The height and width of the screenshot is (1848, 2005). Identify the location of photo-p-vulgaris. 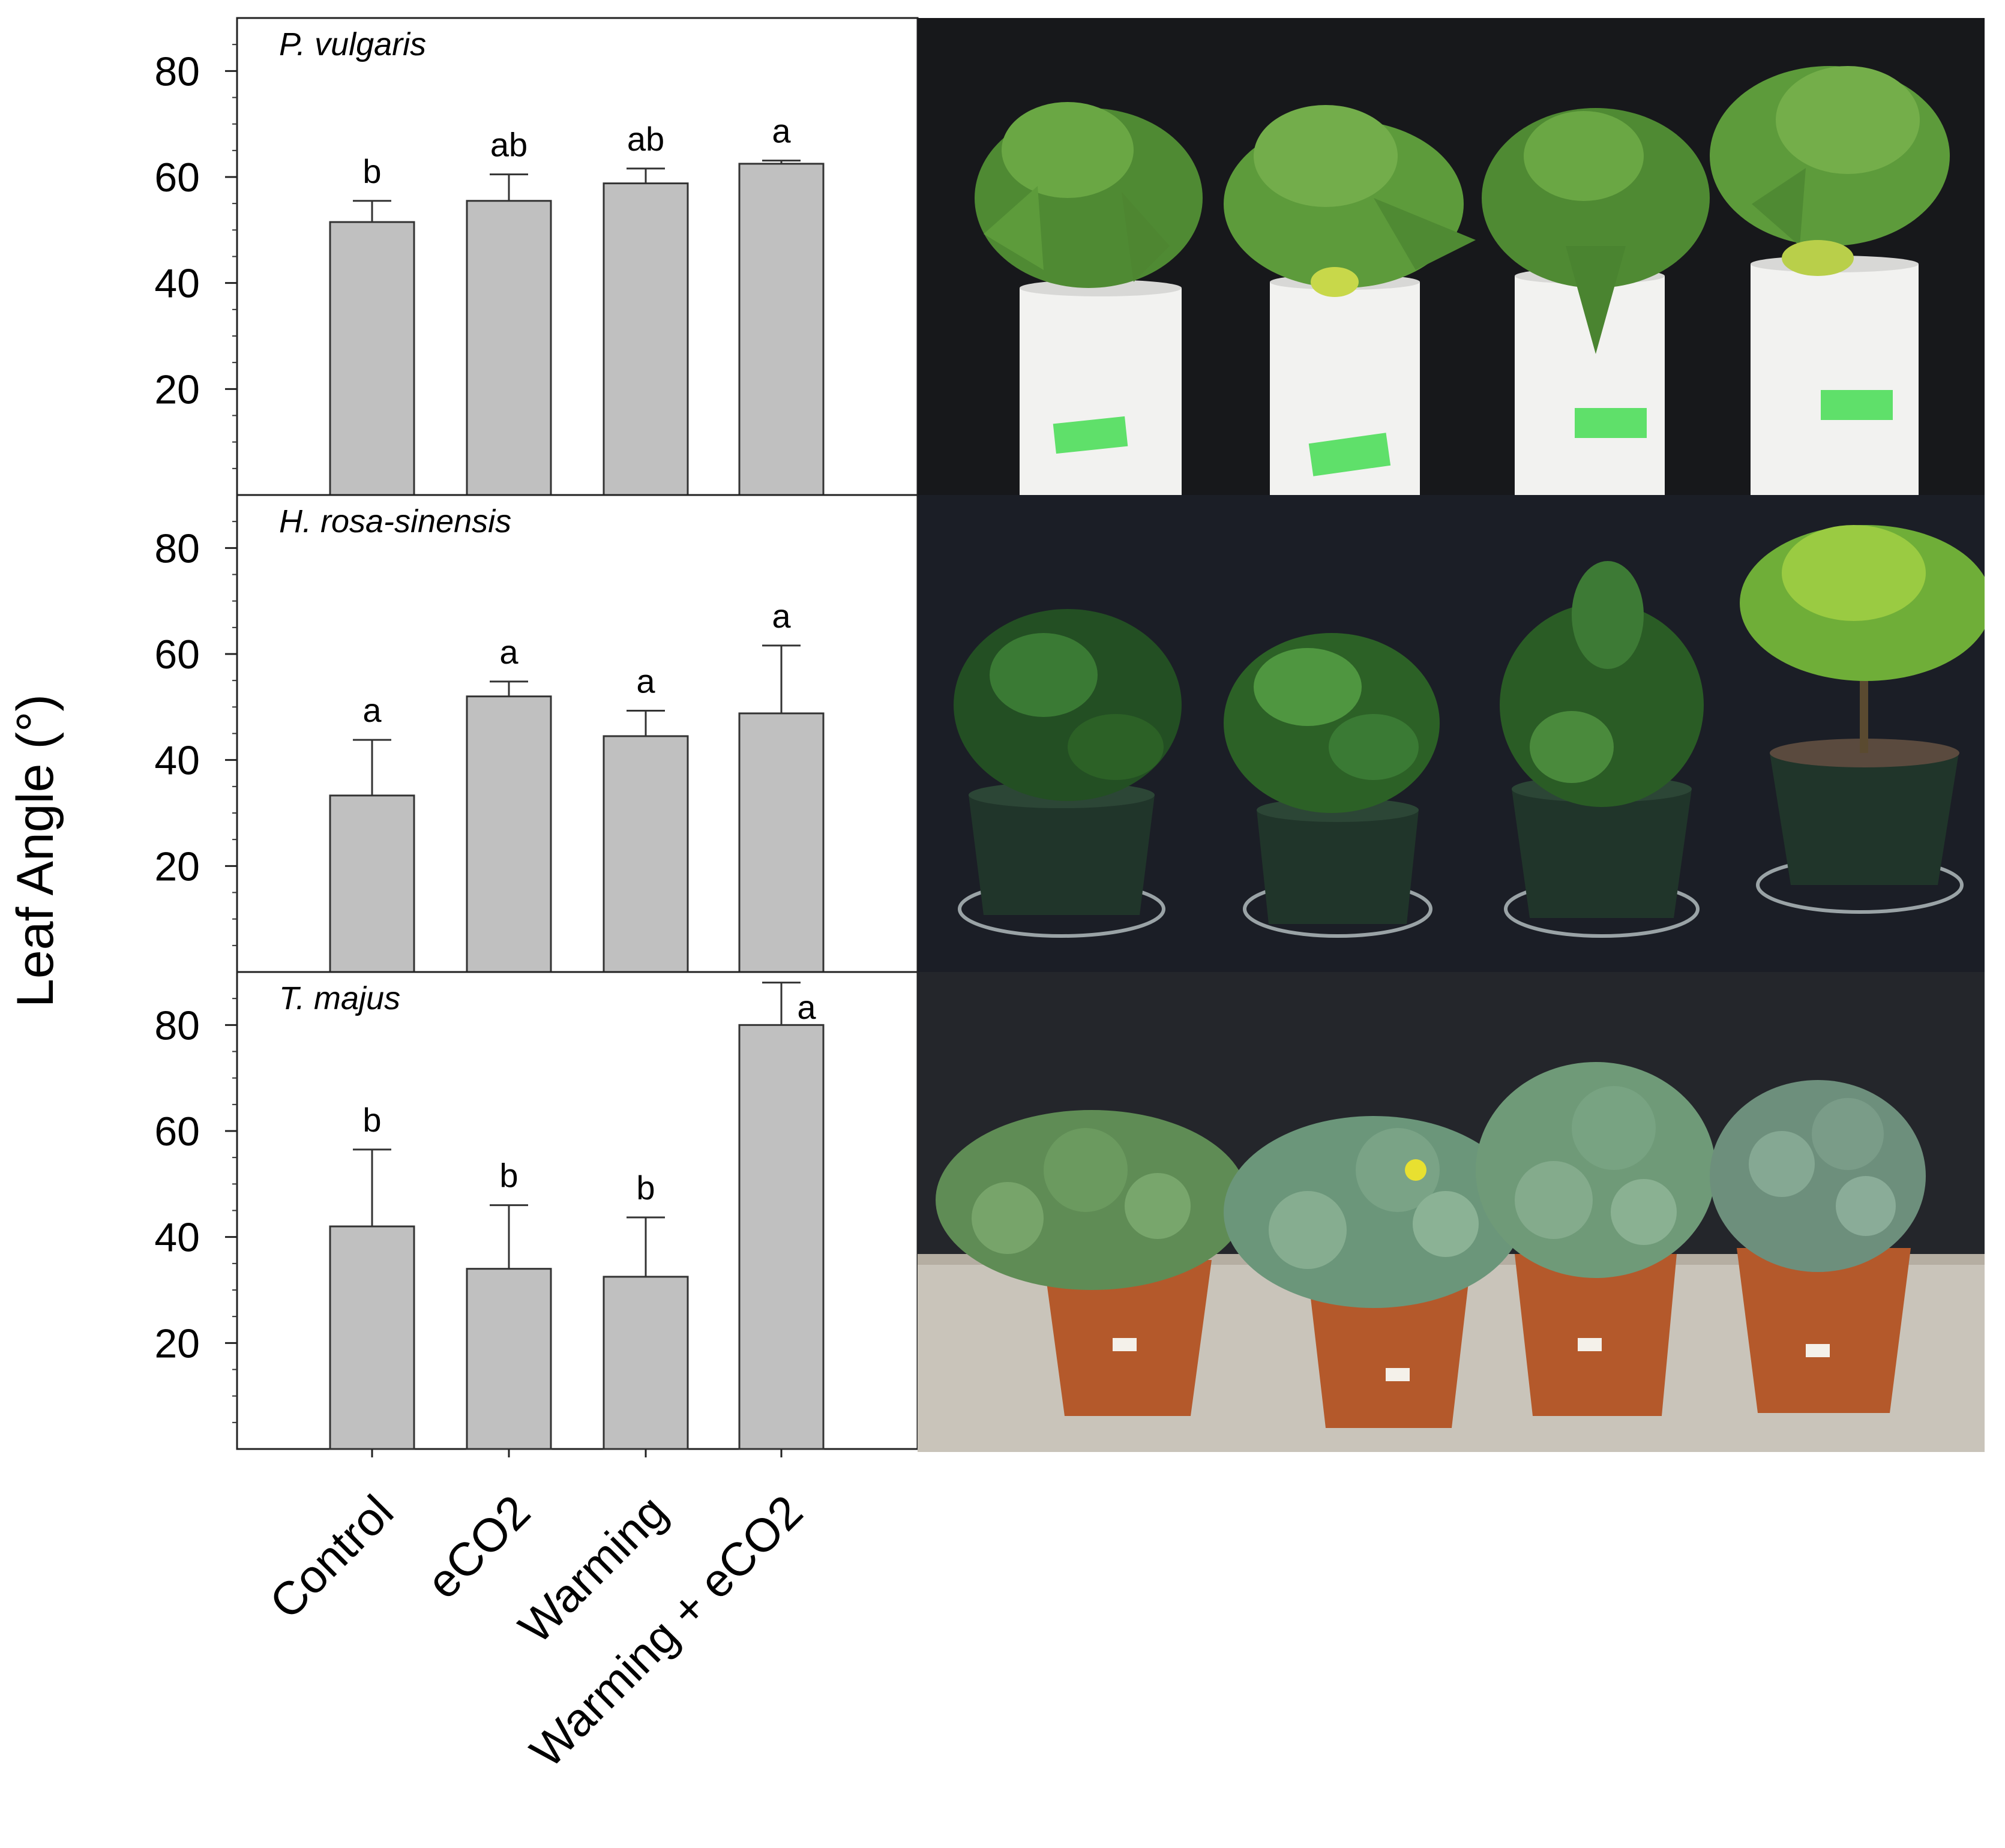
(1451, 256).